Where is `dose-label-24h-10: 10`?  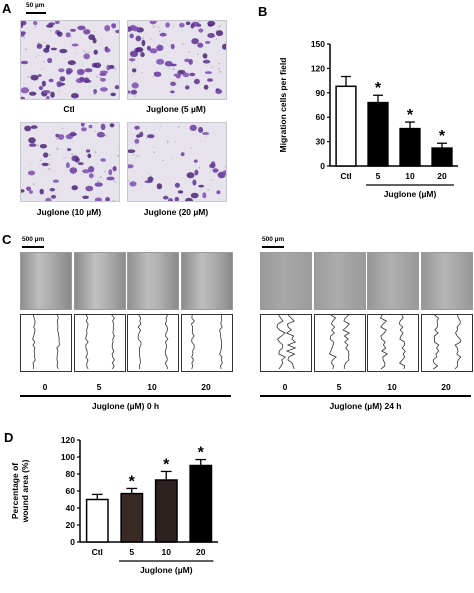 dose-label-24h-10: 10 is located at coordinates (392, 387).